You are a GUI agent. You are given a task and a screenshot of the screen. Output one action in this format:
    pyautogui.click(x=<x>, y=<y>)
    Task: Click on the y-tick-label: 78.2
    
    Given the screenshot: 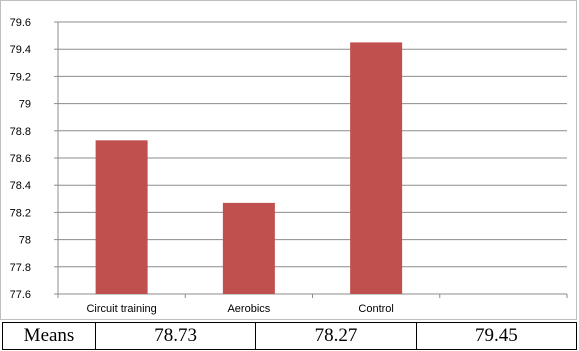 What is the action you would take?
    pyautogui.click(x=20, y=213)
    